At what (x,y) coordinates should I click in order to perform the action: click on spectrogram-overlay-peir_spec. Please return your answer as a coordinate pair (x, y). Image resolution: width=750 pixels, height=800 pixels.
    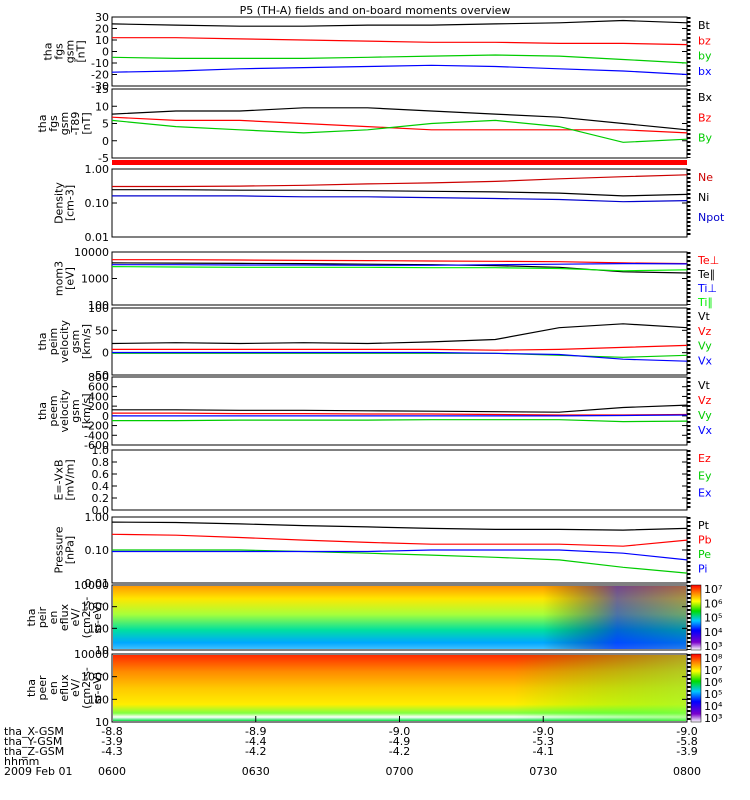
    Looking at the image, I should click on (399, 617).